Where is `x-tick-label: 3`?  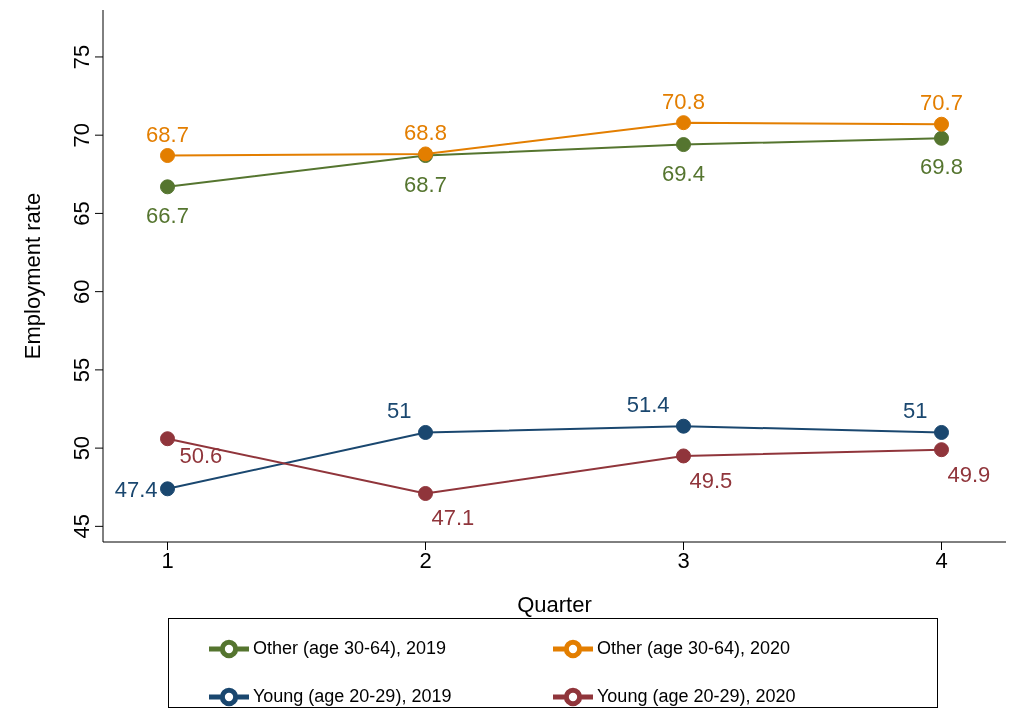 x-tick-label: 3 is located at coordinates (683, 560).